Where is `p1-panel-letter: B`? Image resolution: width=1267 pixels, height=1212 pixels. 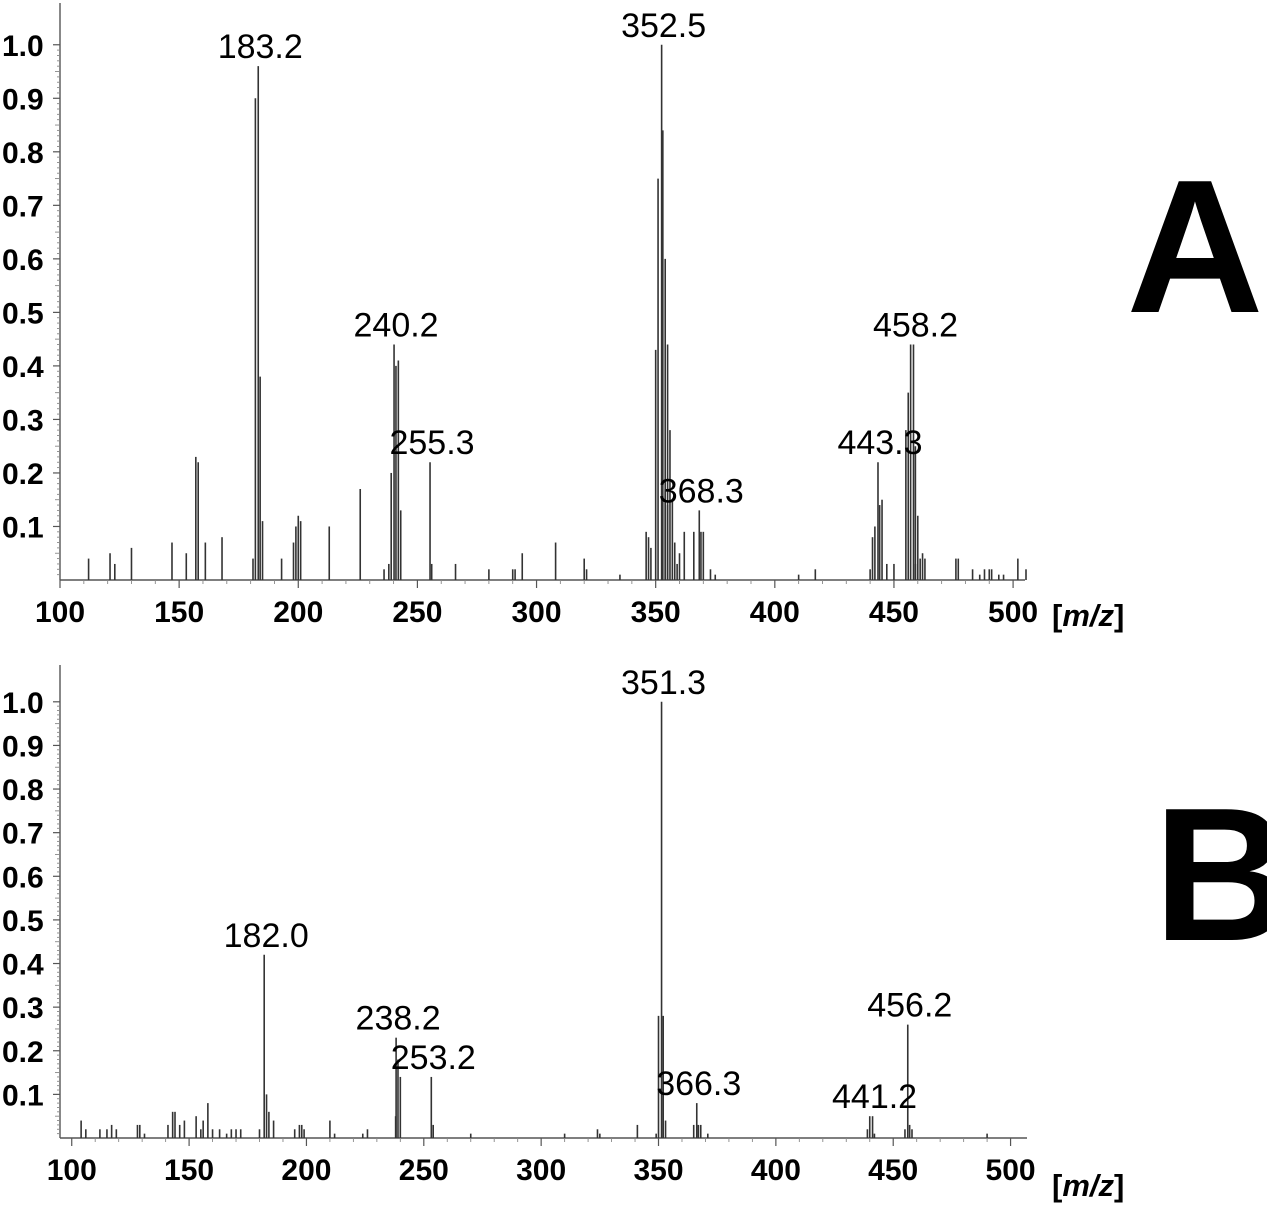
p1-panel-letter: B is located at coordinates (1210, 875).